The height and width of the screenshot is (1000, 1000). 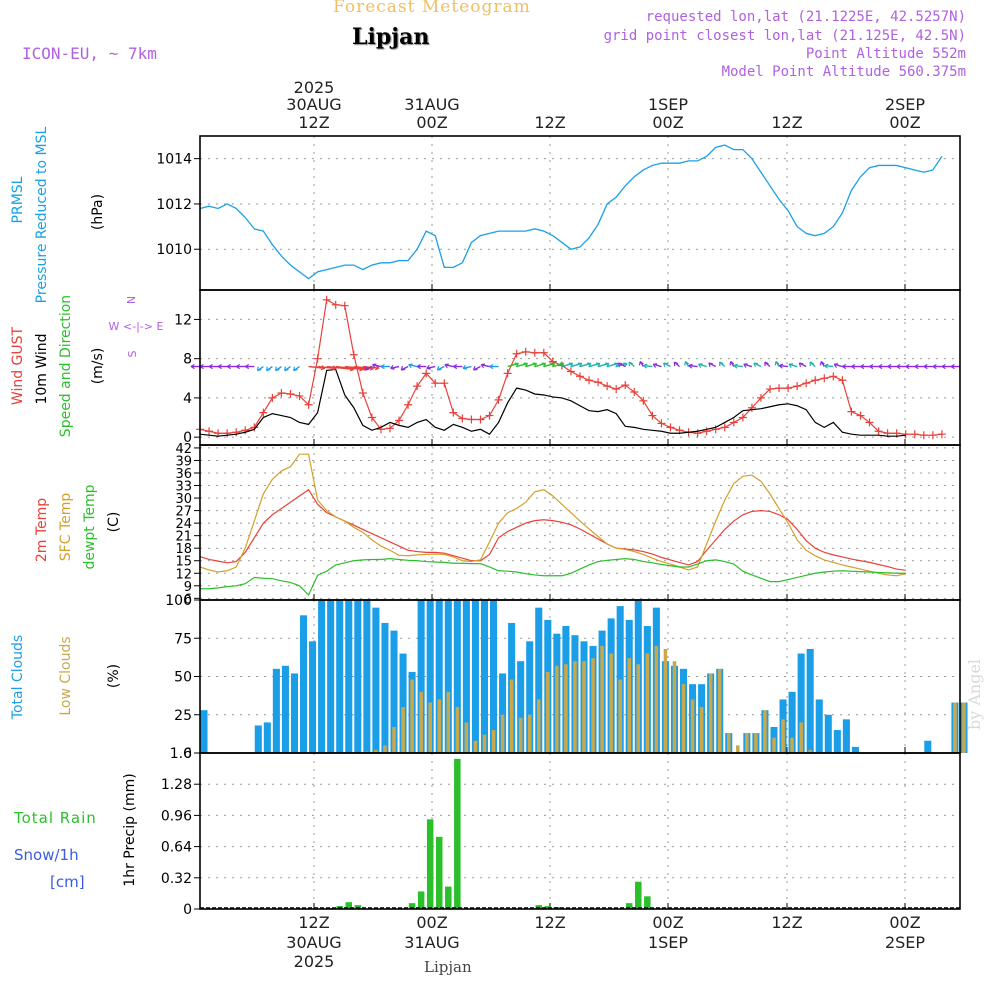 What do you see at coordinates (187, 910) in the screenshot?
I see `y-tick-label: 0` at bounding box center [187, 910].